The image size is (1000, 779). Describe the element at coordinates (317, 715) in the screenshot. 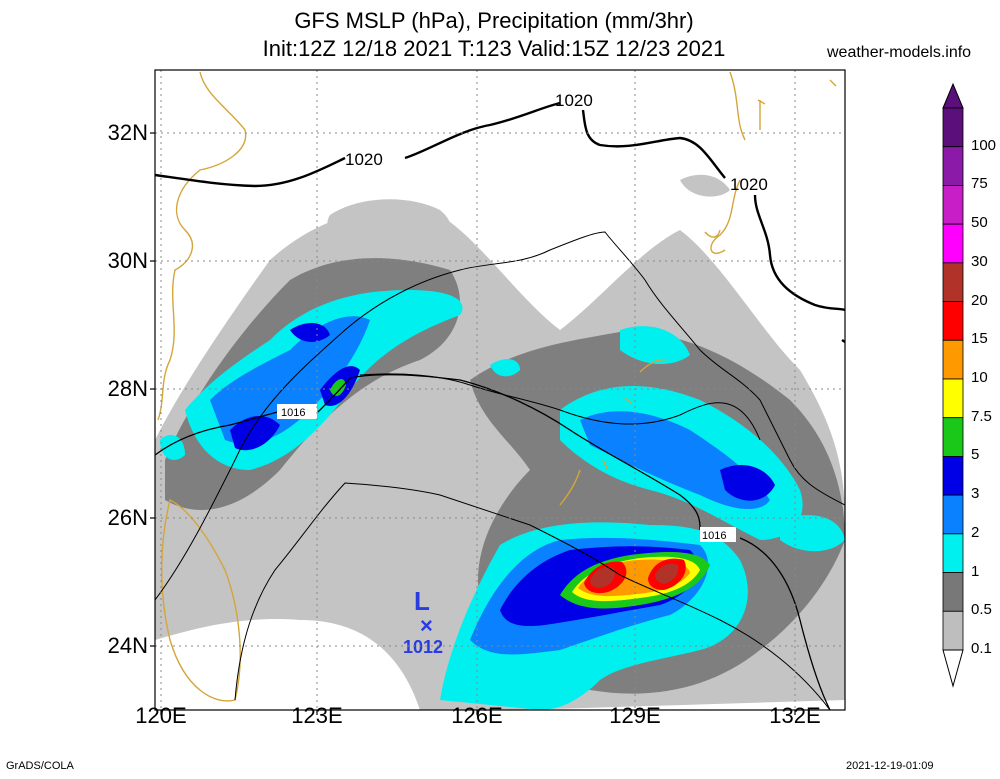

I see `lon-label: 123E` at that location.